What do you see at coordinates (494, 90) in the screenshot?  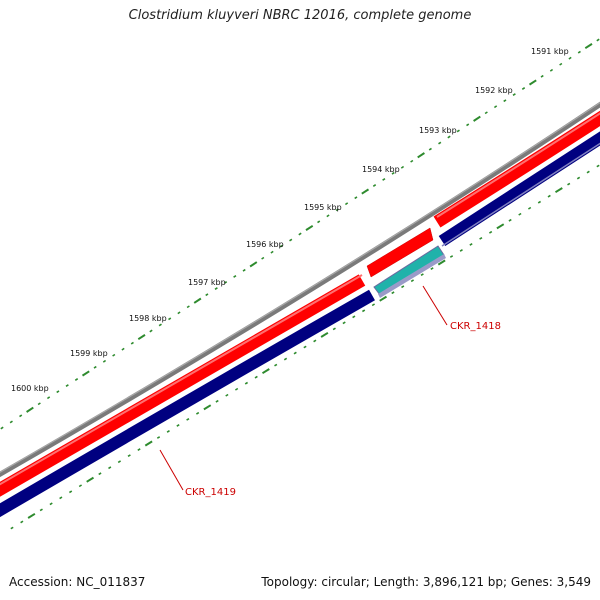 I see `ruler-label: 1592 kbp` at bounding box center [494, 90].